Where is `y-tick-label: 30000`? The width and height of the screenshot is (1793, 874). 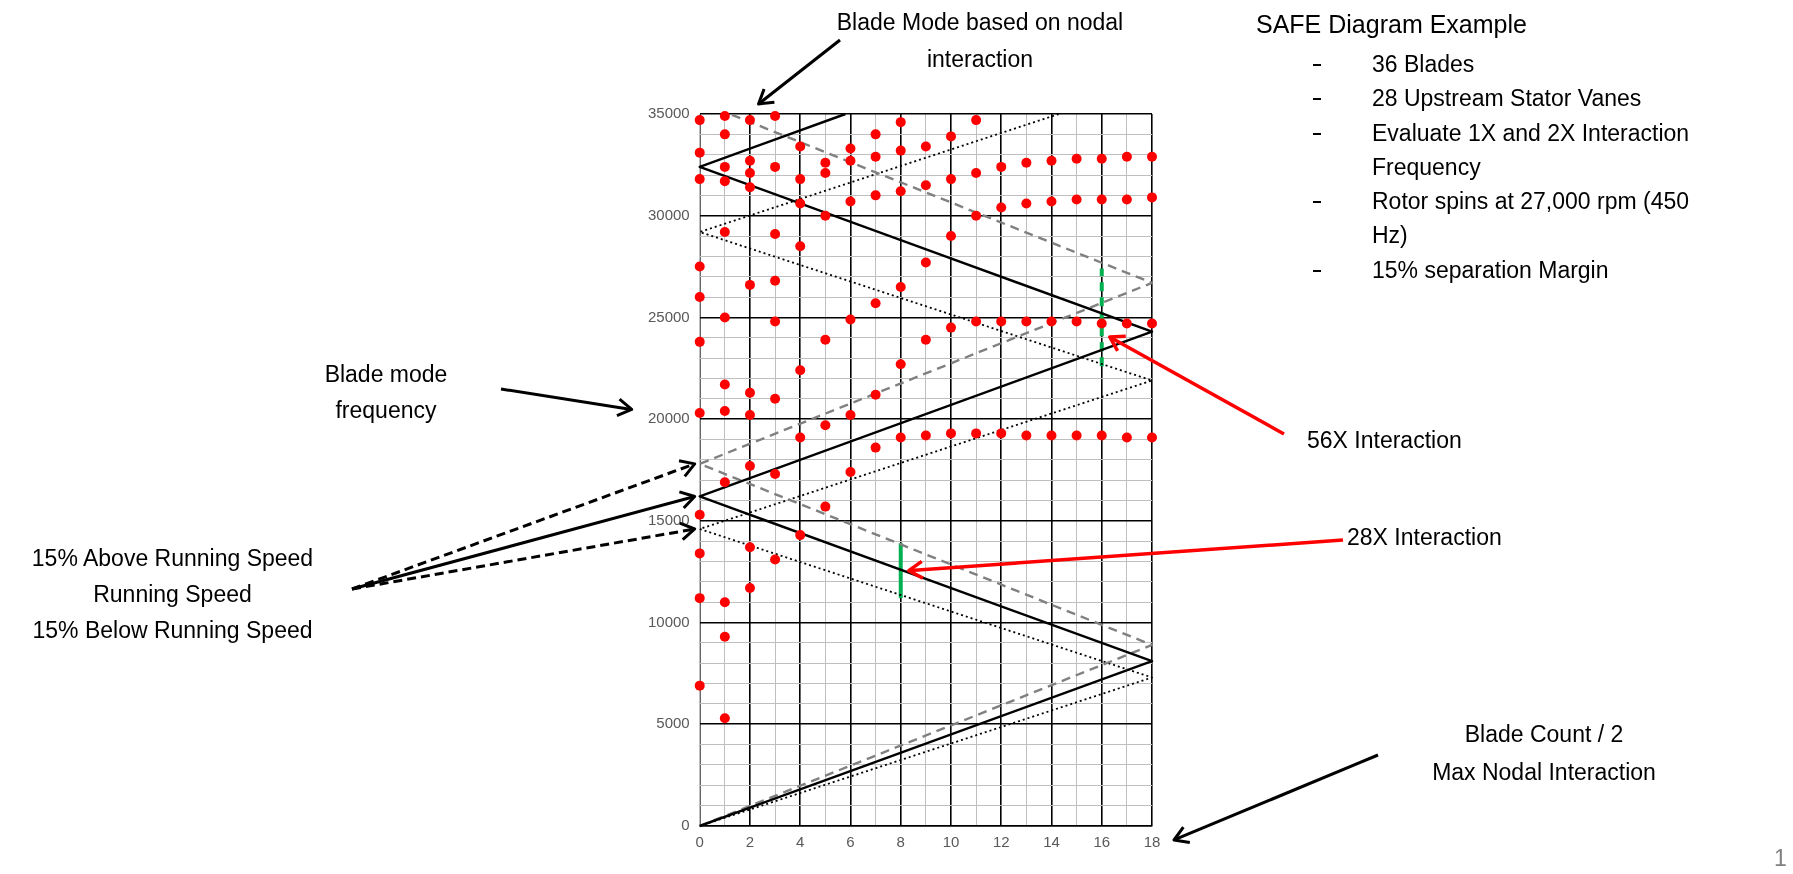
y-tick-label: 30000 is located at coordinates (668, 214).